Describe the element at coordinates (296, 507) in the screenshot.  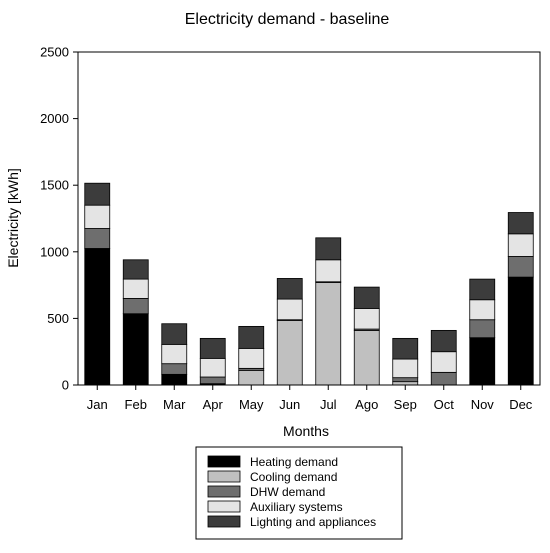
I see `legend-label: Auxiliary systems` at that location.